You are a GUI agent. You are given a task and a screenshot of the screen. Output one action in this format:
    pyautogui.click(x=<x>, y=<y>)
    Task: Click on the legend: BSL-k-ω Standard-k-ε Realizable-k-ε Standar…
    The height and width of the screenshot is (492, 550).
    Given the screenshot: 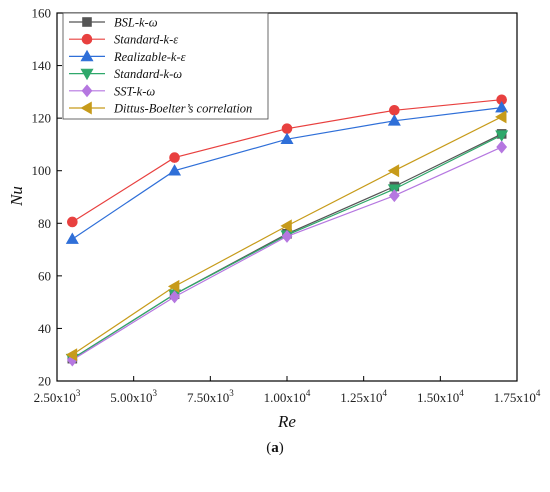 What is the action you would take?
    pyautogui.click(x=165, y=66)
    